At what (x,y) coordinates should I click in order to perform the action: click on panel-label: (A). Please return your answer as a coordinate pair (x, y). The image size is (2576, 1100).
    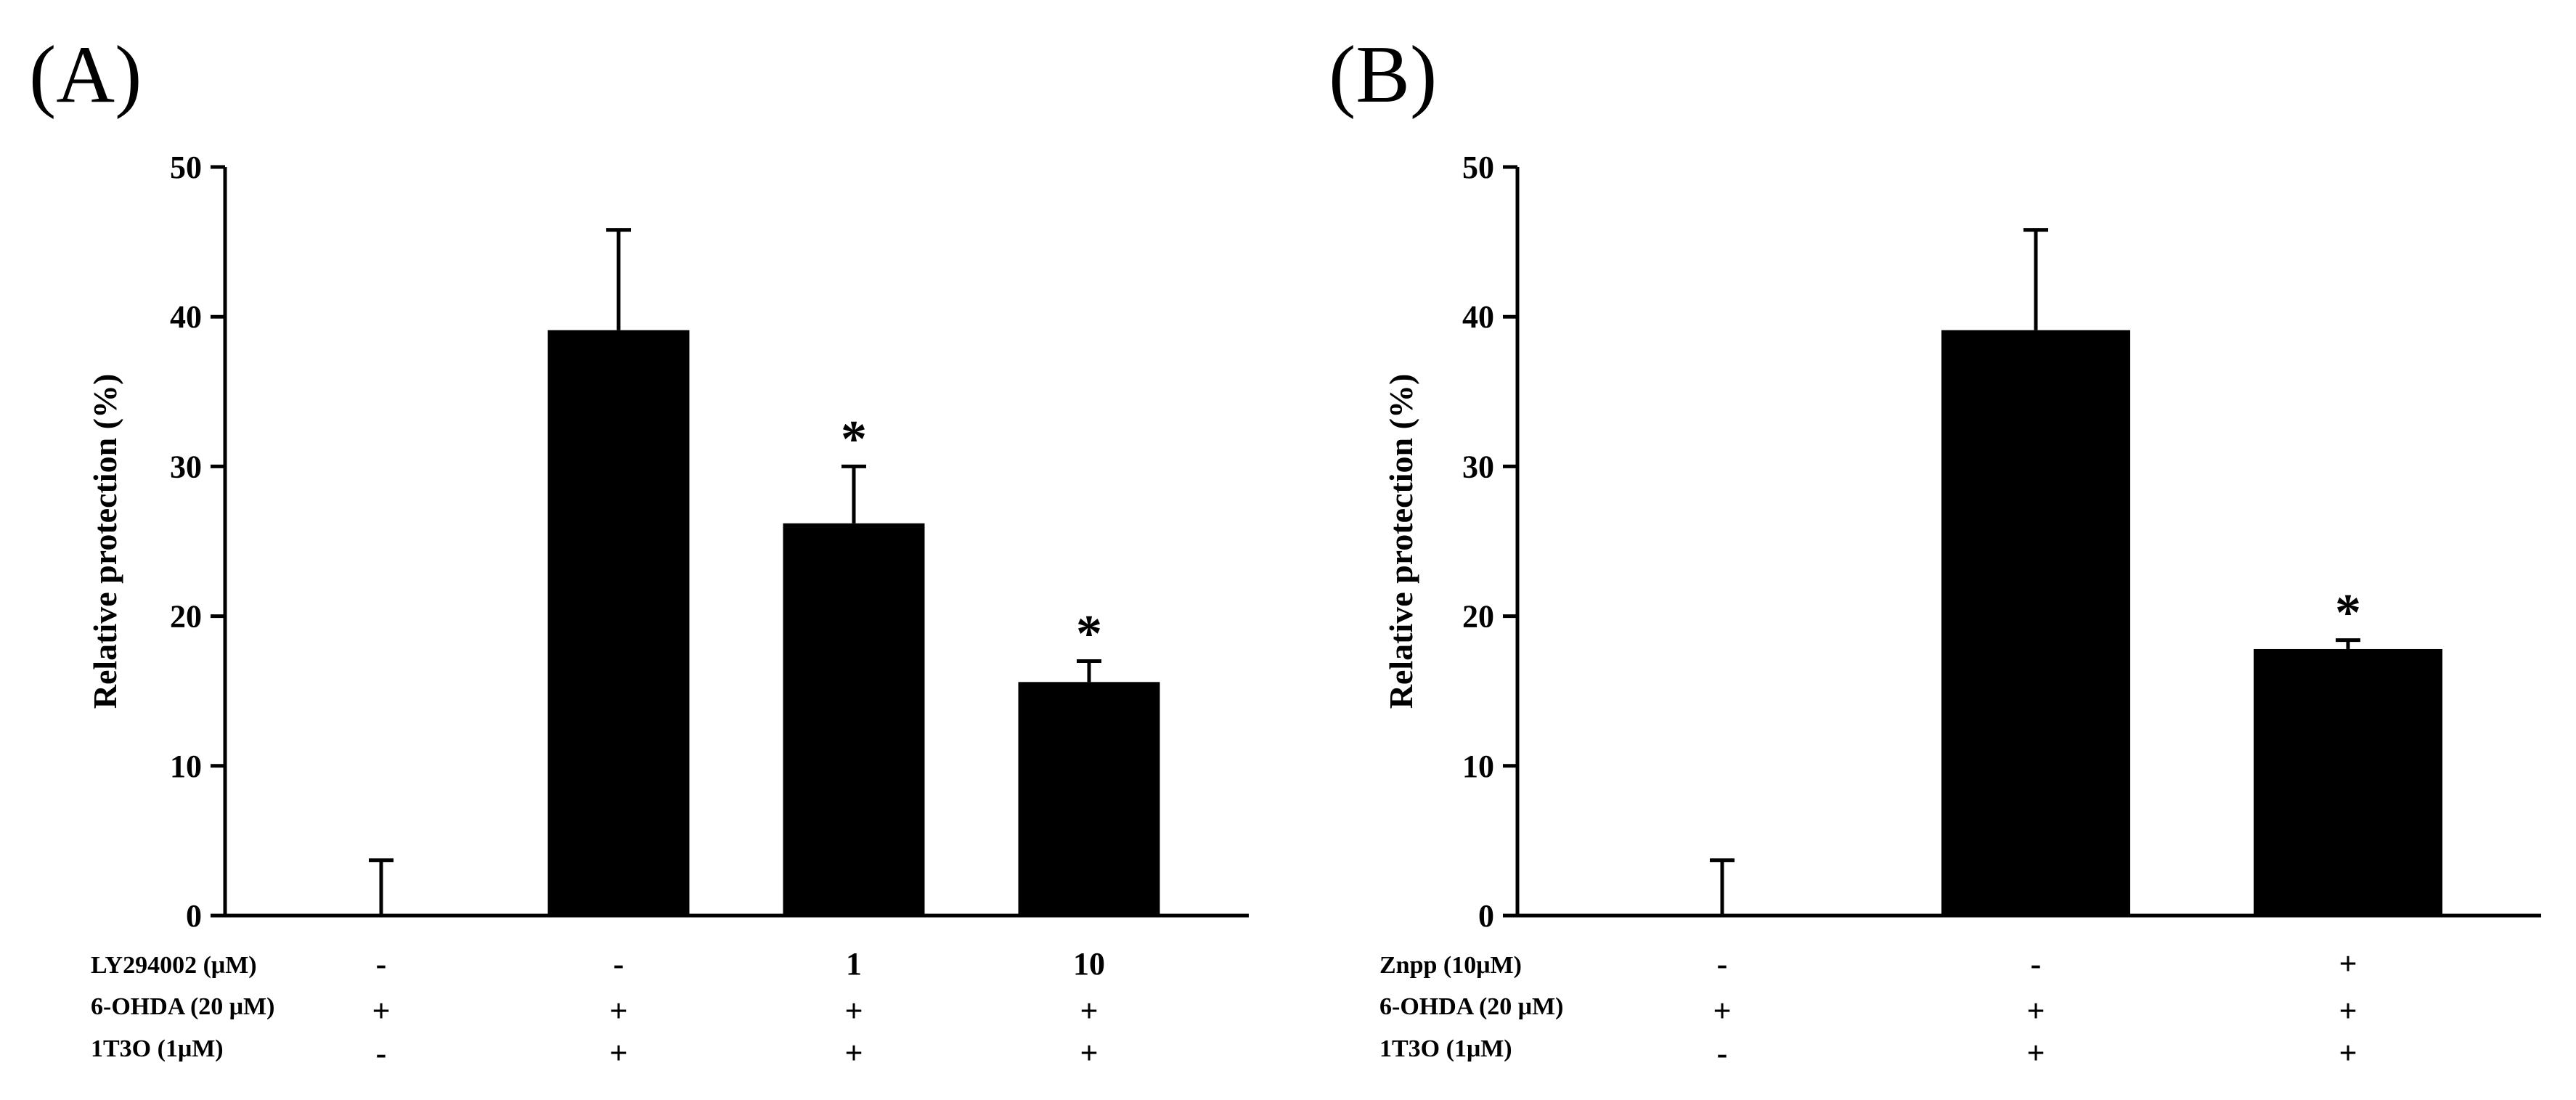
    Looking at the image, I should click on (85, 75).